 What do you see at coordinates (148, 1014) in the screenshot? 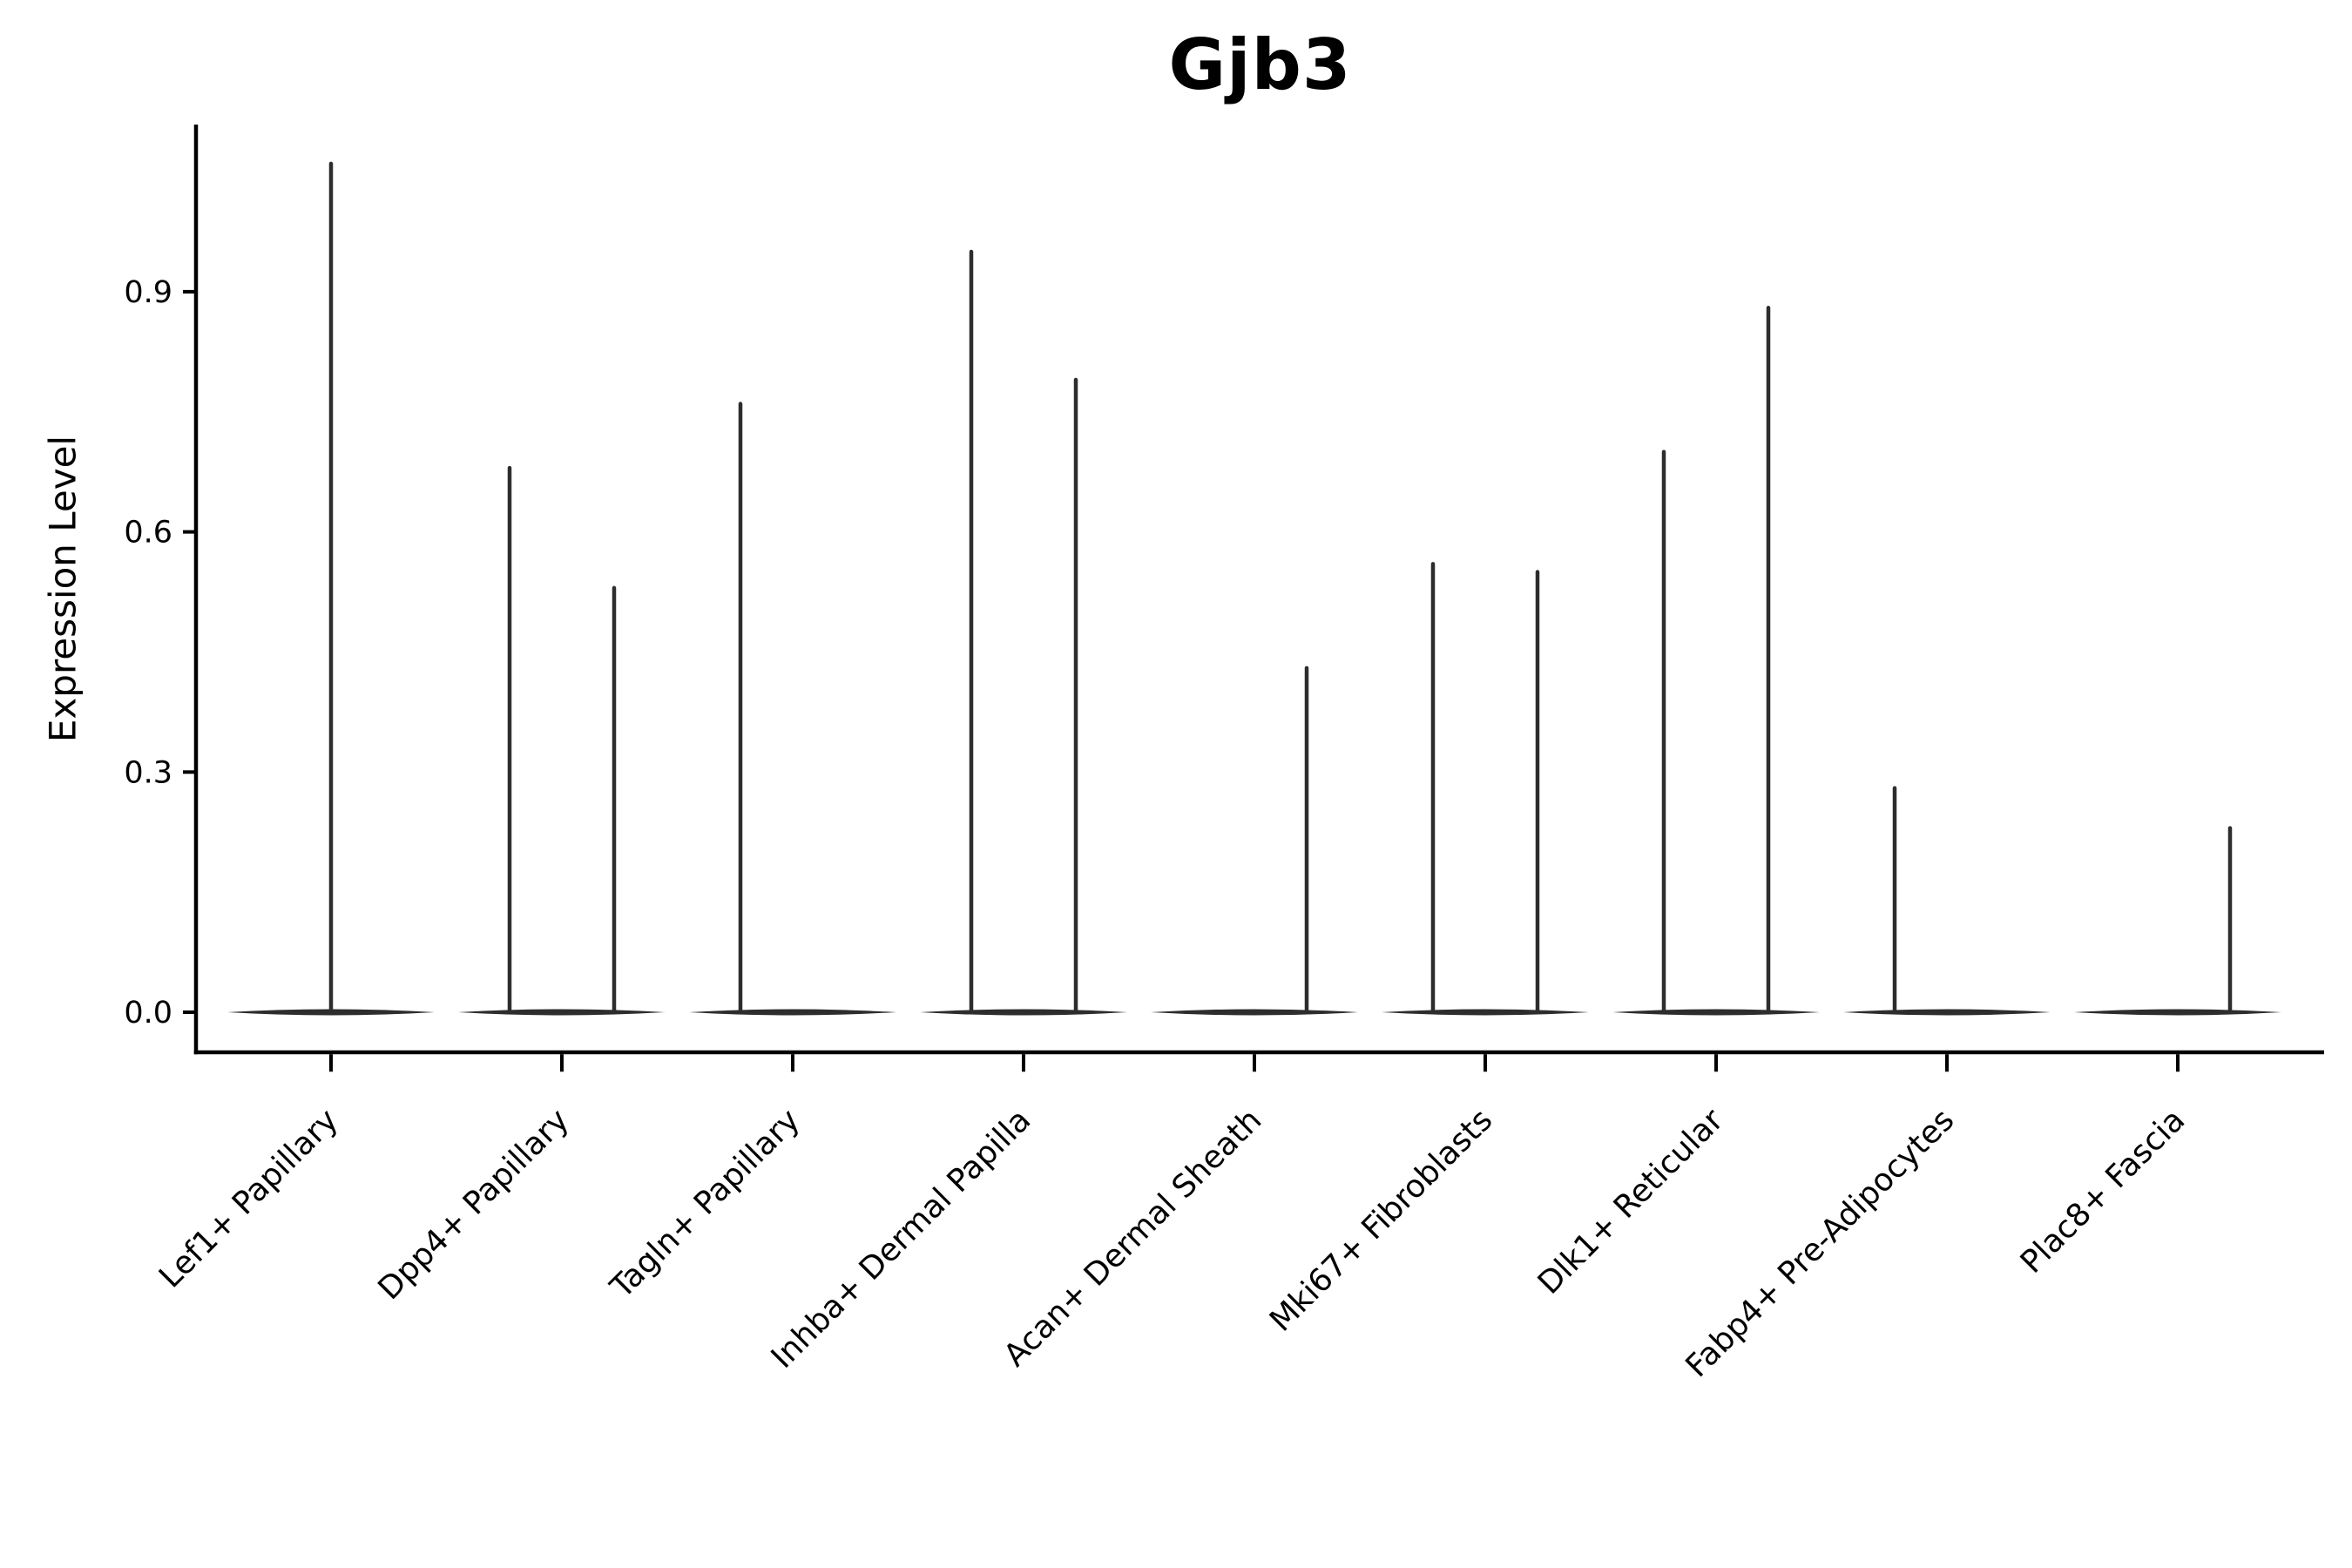
I see `y-tick-label: 0.0` at bounding box center [148, 1014].